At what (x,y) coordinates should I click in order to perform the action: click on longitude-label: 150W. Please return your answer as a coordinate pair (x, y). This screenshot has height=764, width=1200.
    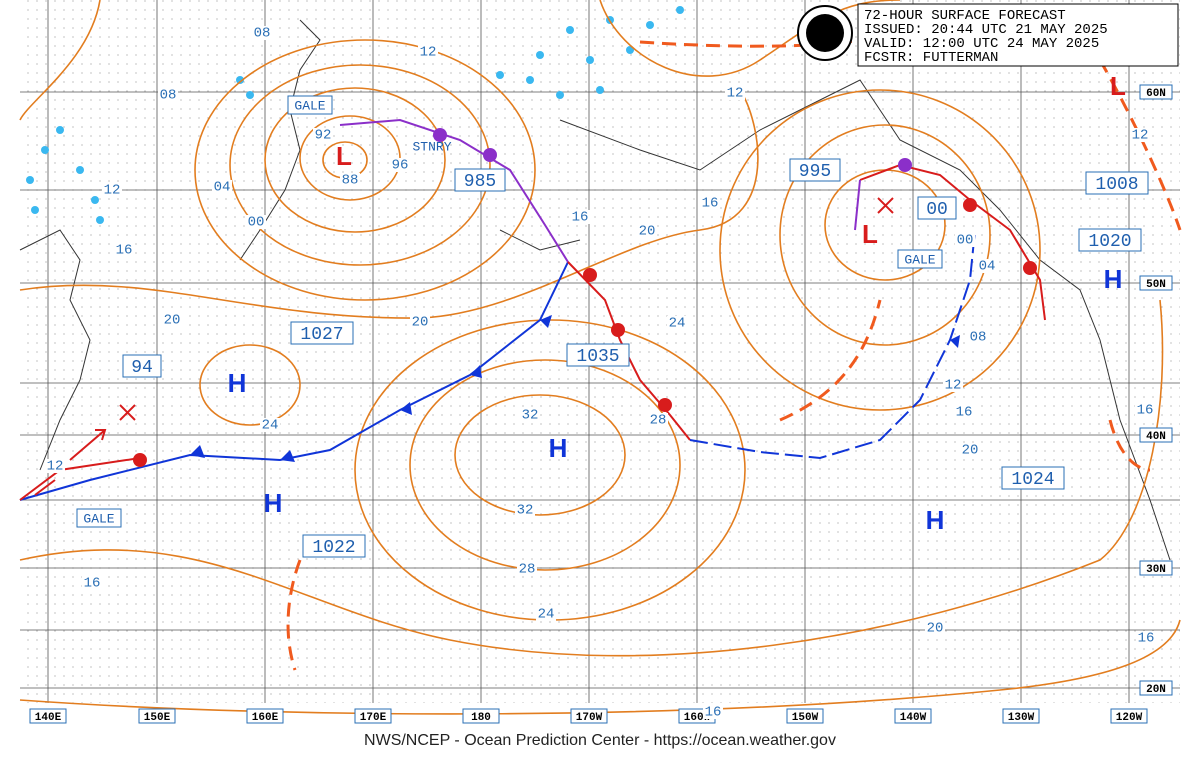
    Looking at the image, I should click on (805, 718).